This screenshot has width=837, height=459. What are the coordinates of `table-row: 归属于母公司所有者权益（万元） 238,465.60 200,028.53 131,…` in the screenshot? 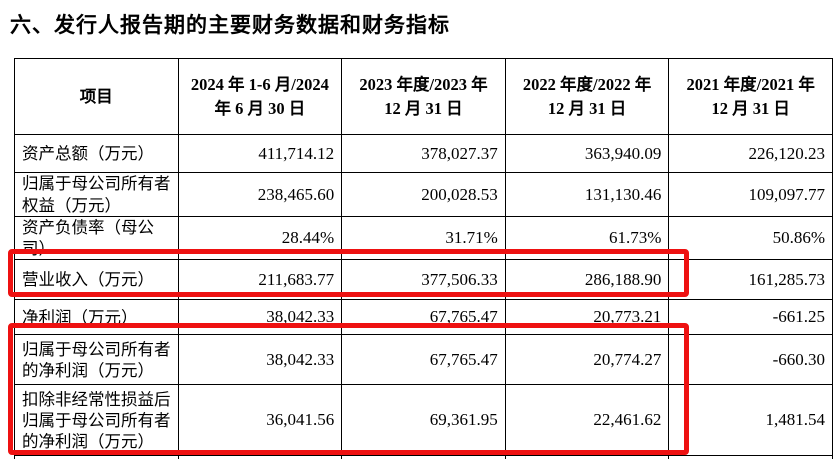 It's located at (423, 194).